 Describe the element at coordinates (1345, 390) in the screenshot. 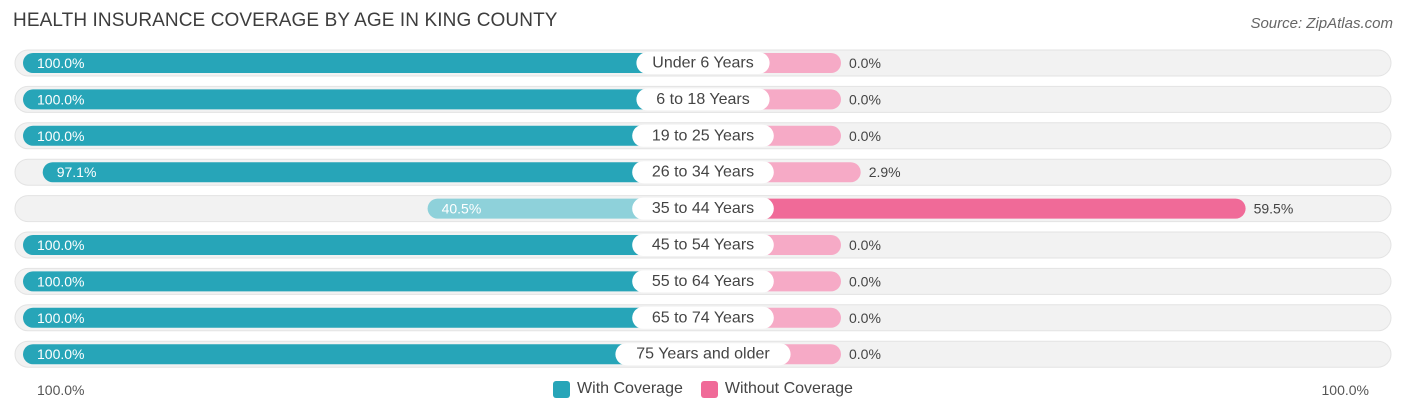

I see `axis-right-label: 100.0%` at that location.